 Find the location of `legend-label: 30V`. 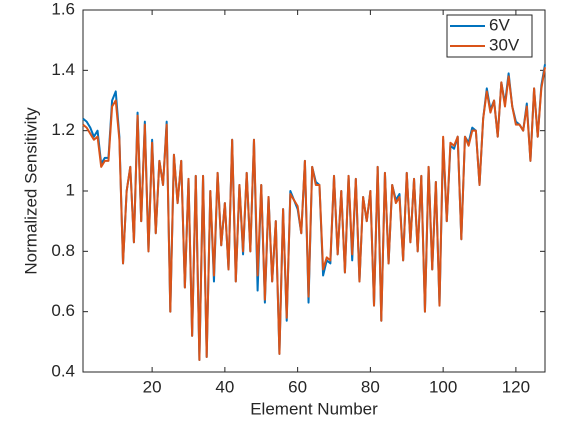

legend-label: 30V is located at coordinates (504, 44).